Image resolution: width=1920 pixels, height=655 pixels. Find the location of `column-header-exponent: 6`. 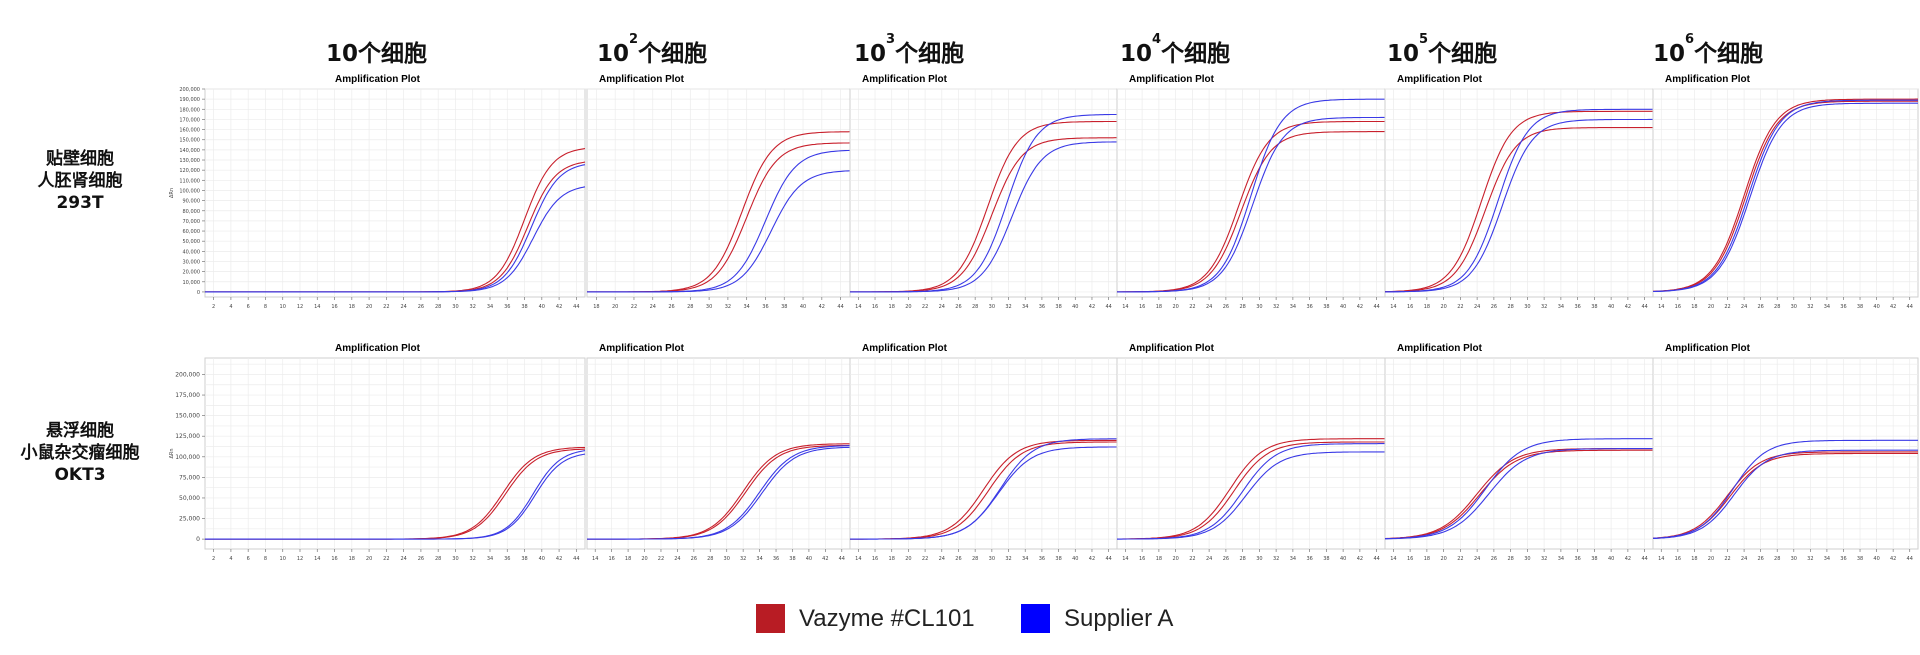

column-header-exponent: 6 is located at coordinates (1690, 39).